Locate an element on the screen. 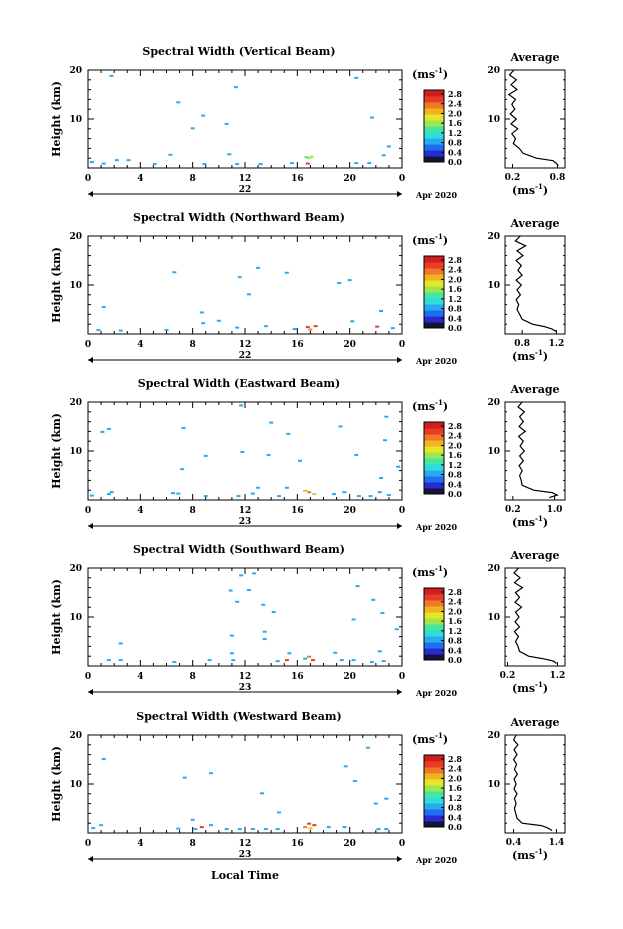  day-label: 22 is located at coordinates (245, 190).